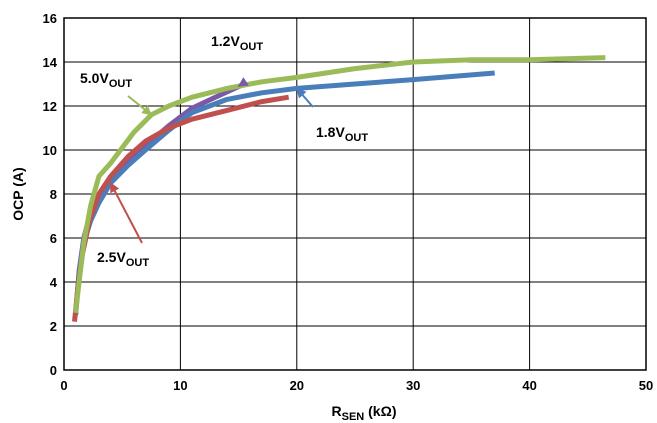 The width and height of the screenshot is (657, 423). What do you see at coordinates (332, 115) in the screenshot?
I see `annotation-1v8-out: 1.8VOUT` at bounding box center [332, 115].